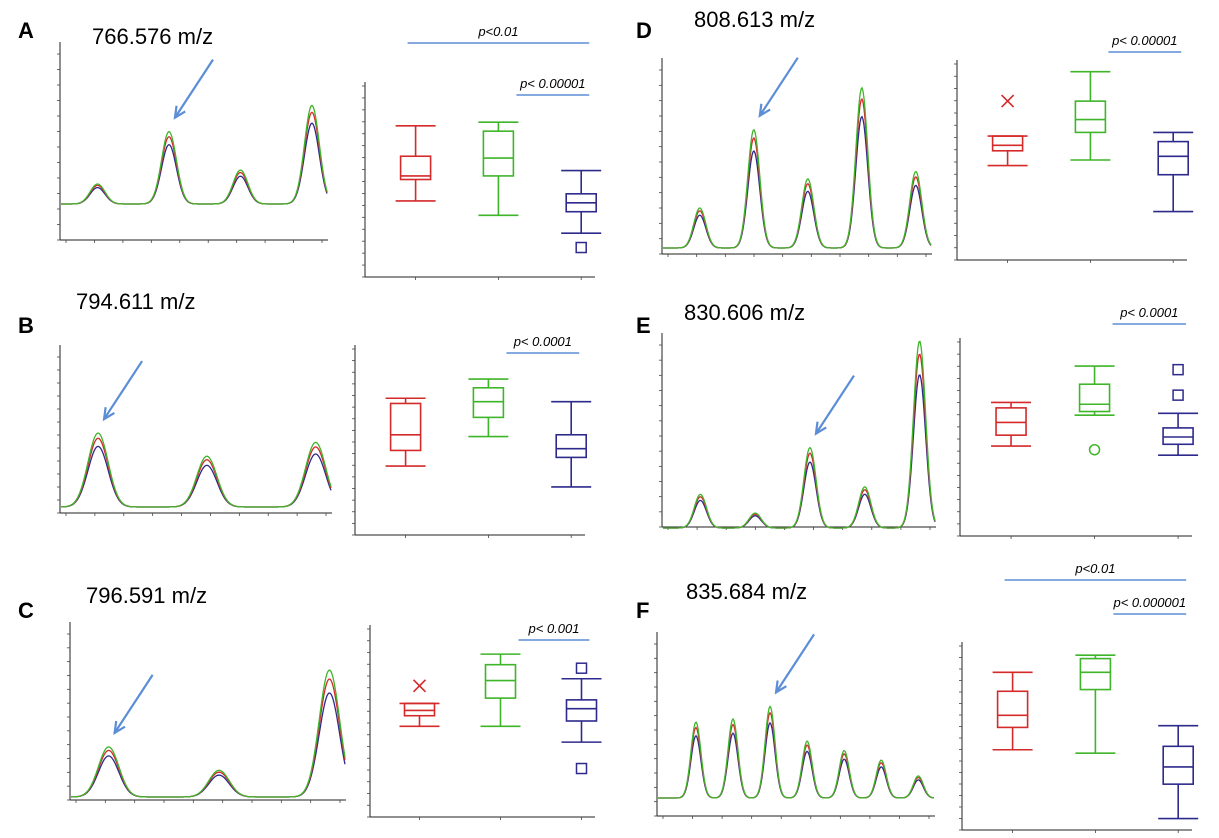 This screenshot has height=838, width=1219. What do you see at coordinates (554, 628) in the screenshot?
I see `significance-label: p< 0.001` at bounding box center [554, 628].